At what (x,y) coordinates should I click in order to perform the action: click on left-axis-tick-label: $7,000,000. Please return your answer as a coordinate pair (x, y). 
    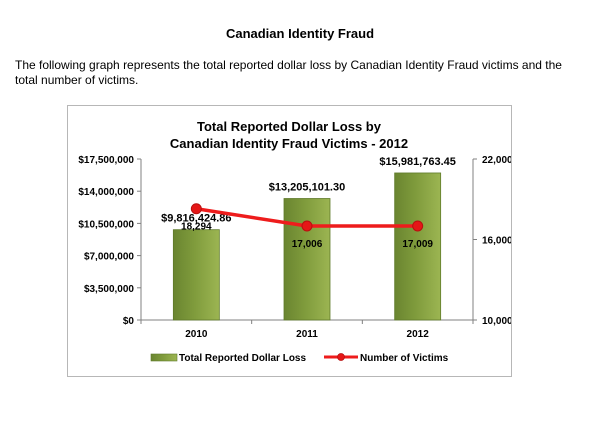
    Looking at the image, I should click on (109, 257).